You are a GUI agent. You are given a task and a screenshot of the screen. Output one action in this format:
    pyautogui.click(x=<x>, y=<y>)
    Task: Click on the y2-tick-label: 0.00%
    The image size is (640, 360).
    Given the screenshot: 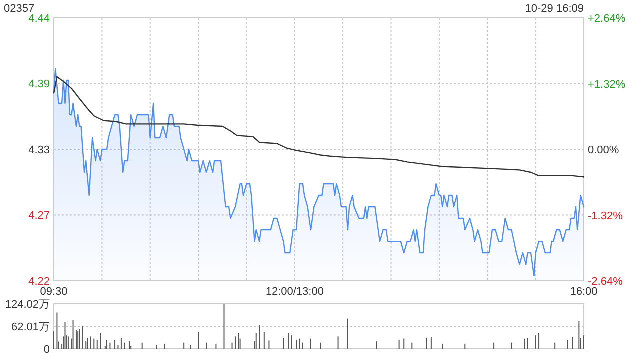 What is the action you would take?
    pyautogui.click(x=604, y=150)
    